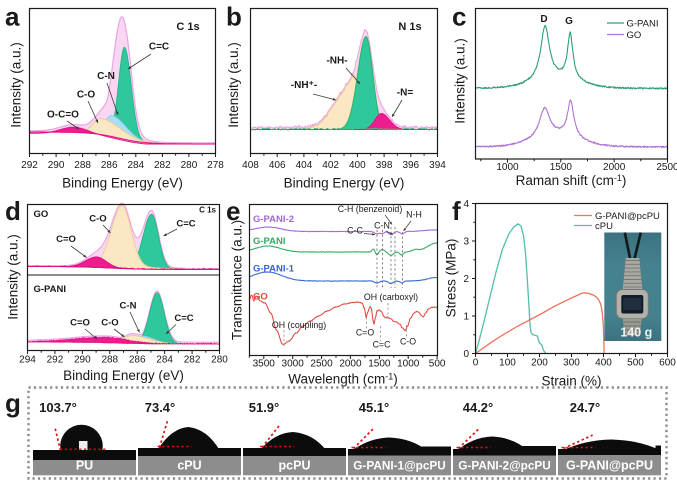  What do you see at coordinates (27, 360) in the screenshot?
I see `svg-text: 294` at bounding box center [27, 360].